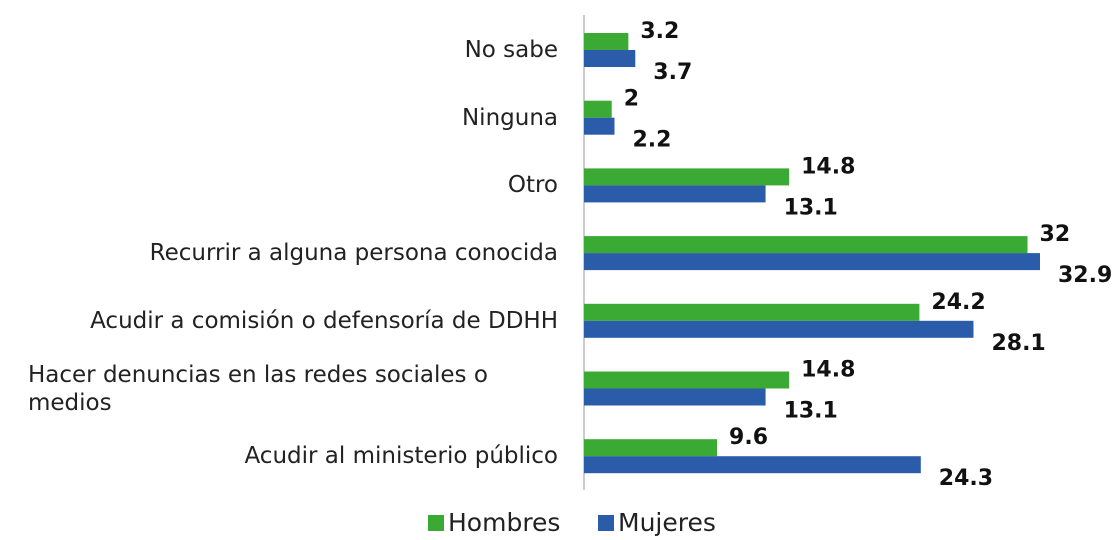  I want to click on category-label: Ninguna, so click(510, 118).